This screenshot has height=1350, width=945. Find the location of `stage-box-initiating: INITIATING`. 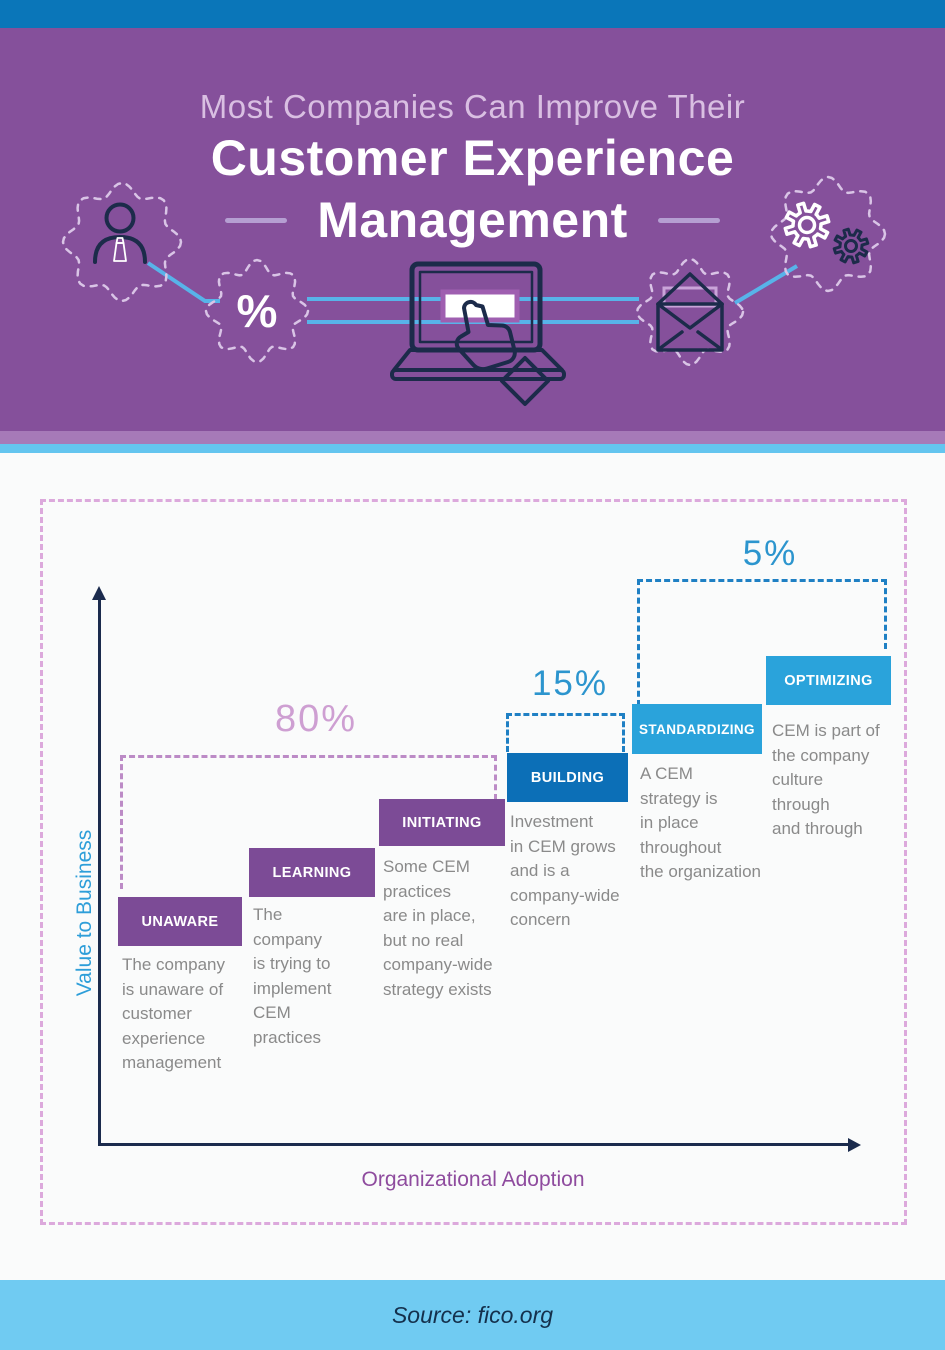

stage-box-initiating: INITIATING is located at coordinates (442, 822).